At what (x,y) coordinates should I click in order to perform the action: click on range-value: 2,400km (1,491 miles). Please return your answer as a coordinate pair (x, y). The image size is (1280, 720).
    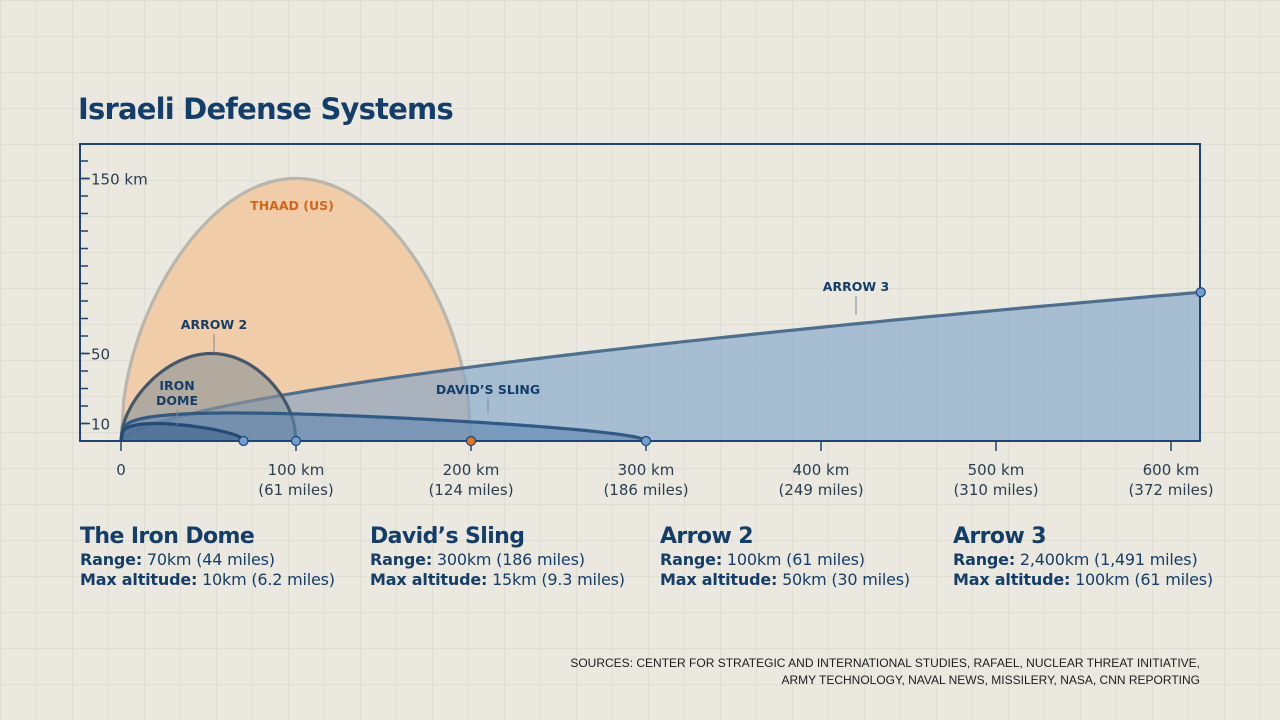
    Looking at the image, I should click on (1108, 559).